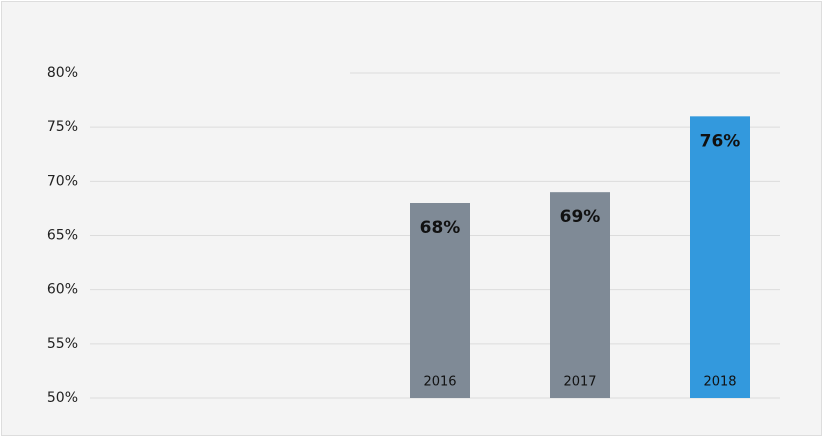 The width and height of the screenshot is (823, 437). Describe the element at coordinates (62, 127) in the screenshot. I see `y-tick-label: 75%` at that location.